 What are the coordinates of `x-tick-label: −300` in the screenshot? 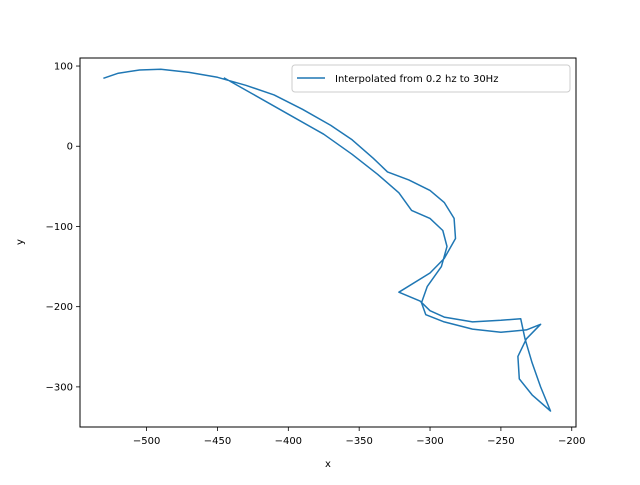 It's located at (429, 441).